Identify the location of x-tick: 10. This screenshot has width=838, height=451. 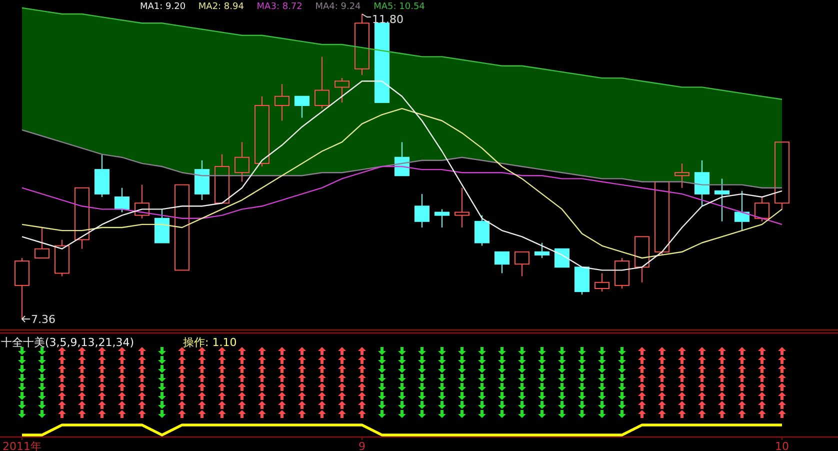
(782, 445).